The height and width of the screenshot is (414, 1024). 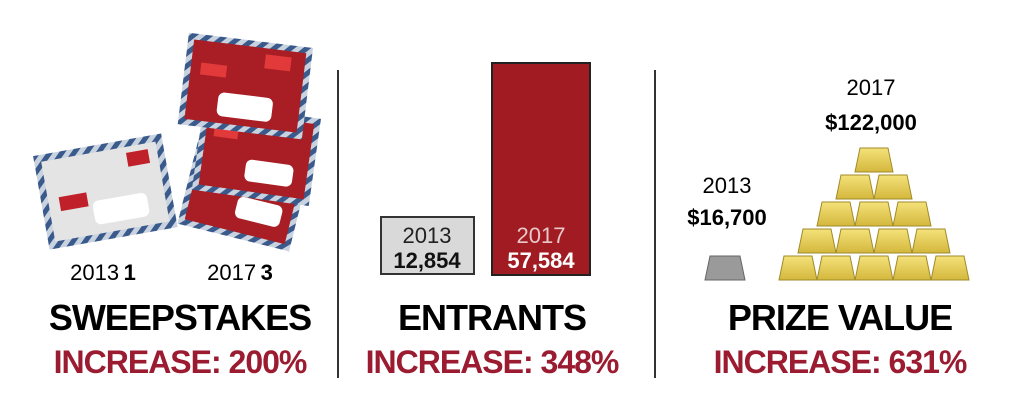 What do you see at coordinates (727, 217) in the screenshot?
I see `value: $16,700` at bounding box center [727, 217].